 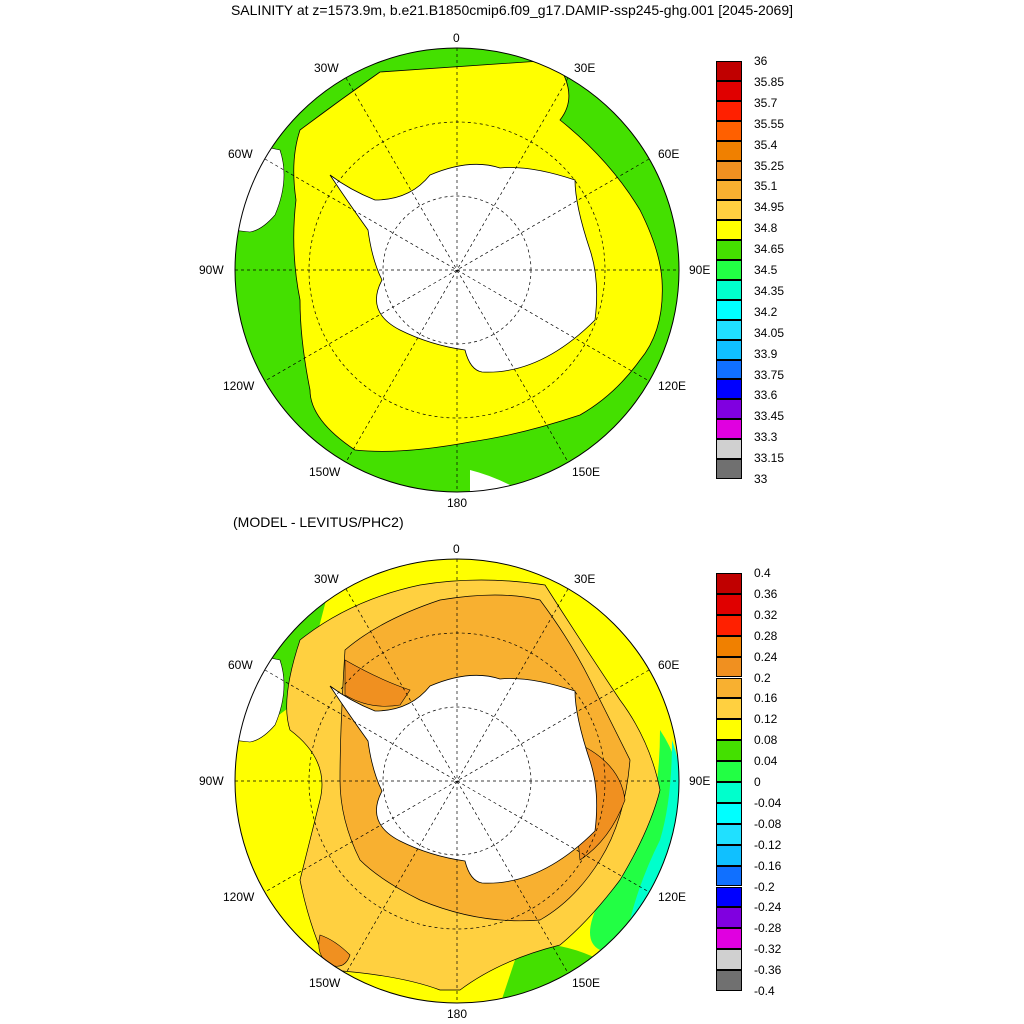 What do you see at coordinates (766, 395) in the screenshot?
I see `top-colorbar-label: 33.6` at bounding box center [766, 395].